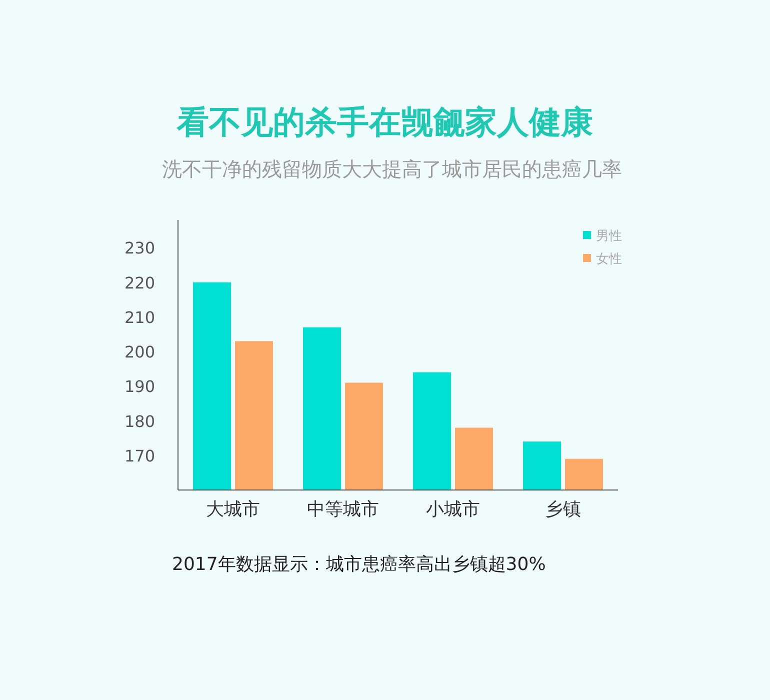 The width and height of the screenshot is (770, 700). What do you see at coordinates (139, 317) in the screenshot?
I see `y-tick-label: 210` at bounding box center [139, 317].